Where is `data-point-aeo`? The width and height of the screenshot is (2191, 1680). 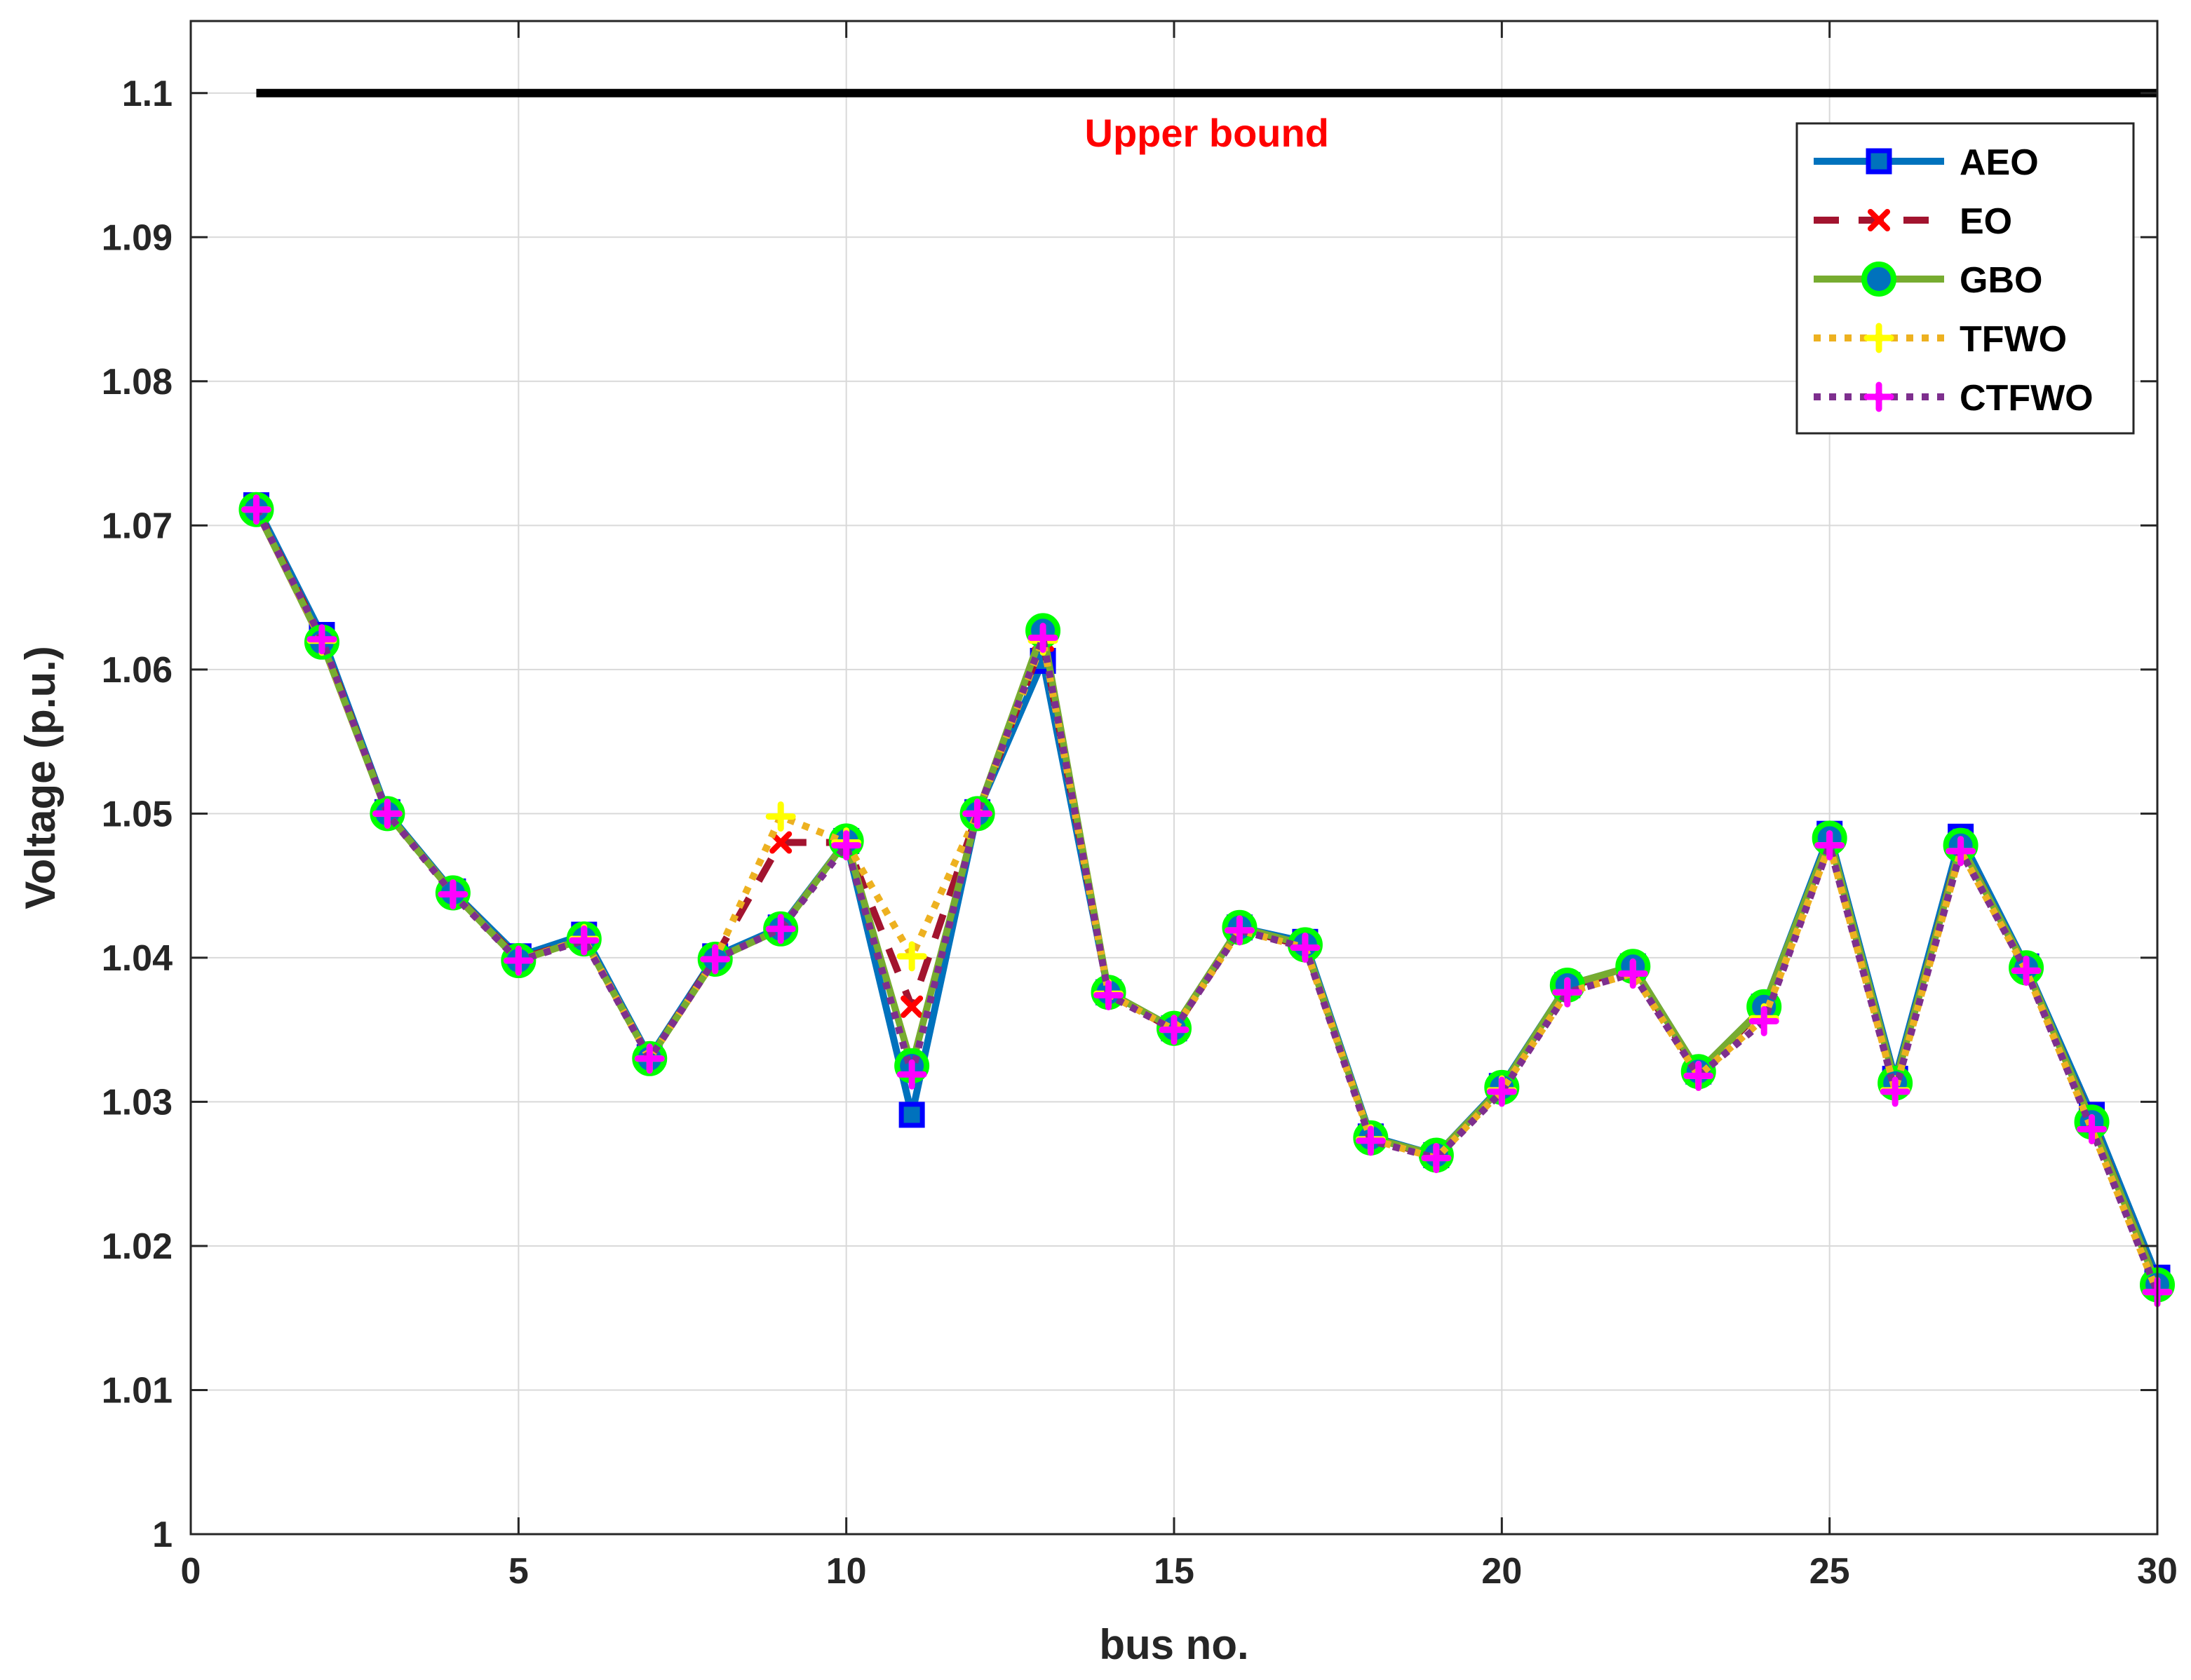 data-point-aeo is located at coordinates (911, 1115).